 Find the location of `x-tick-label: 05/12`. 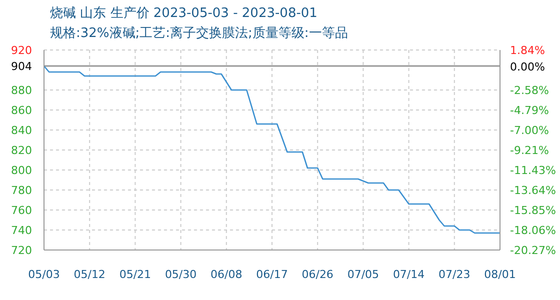

x-tick-label: 05/12 is located at coordinates (90, 274).